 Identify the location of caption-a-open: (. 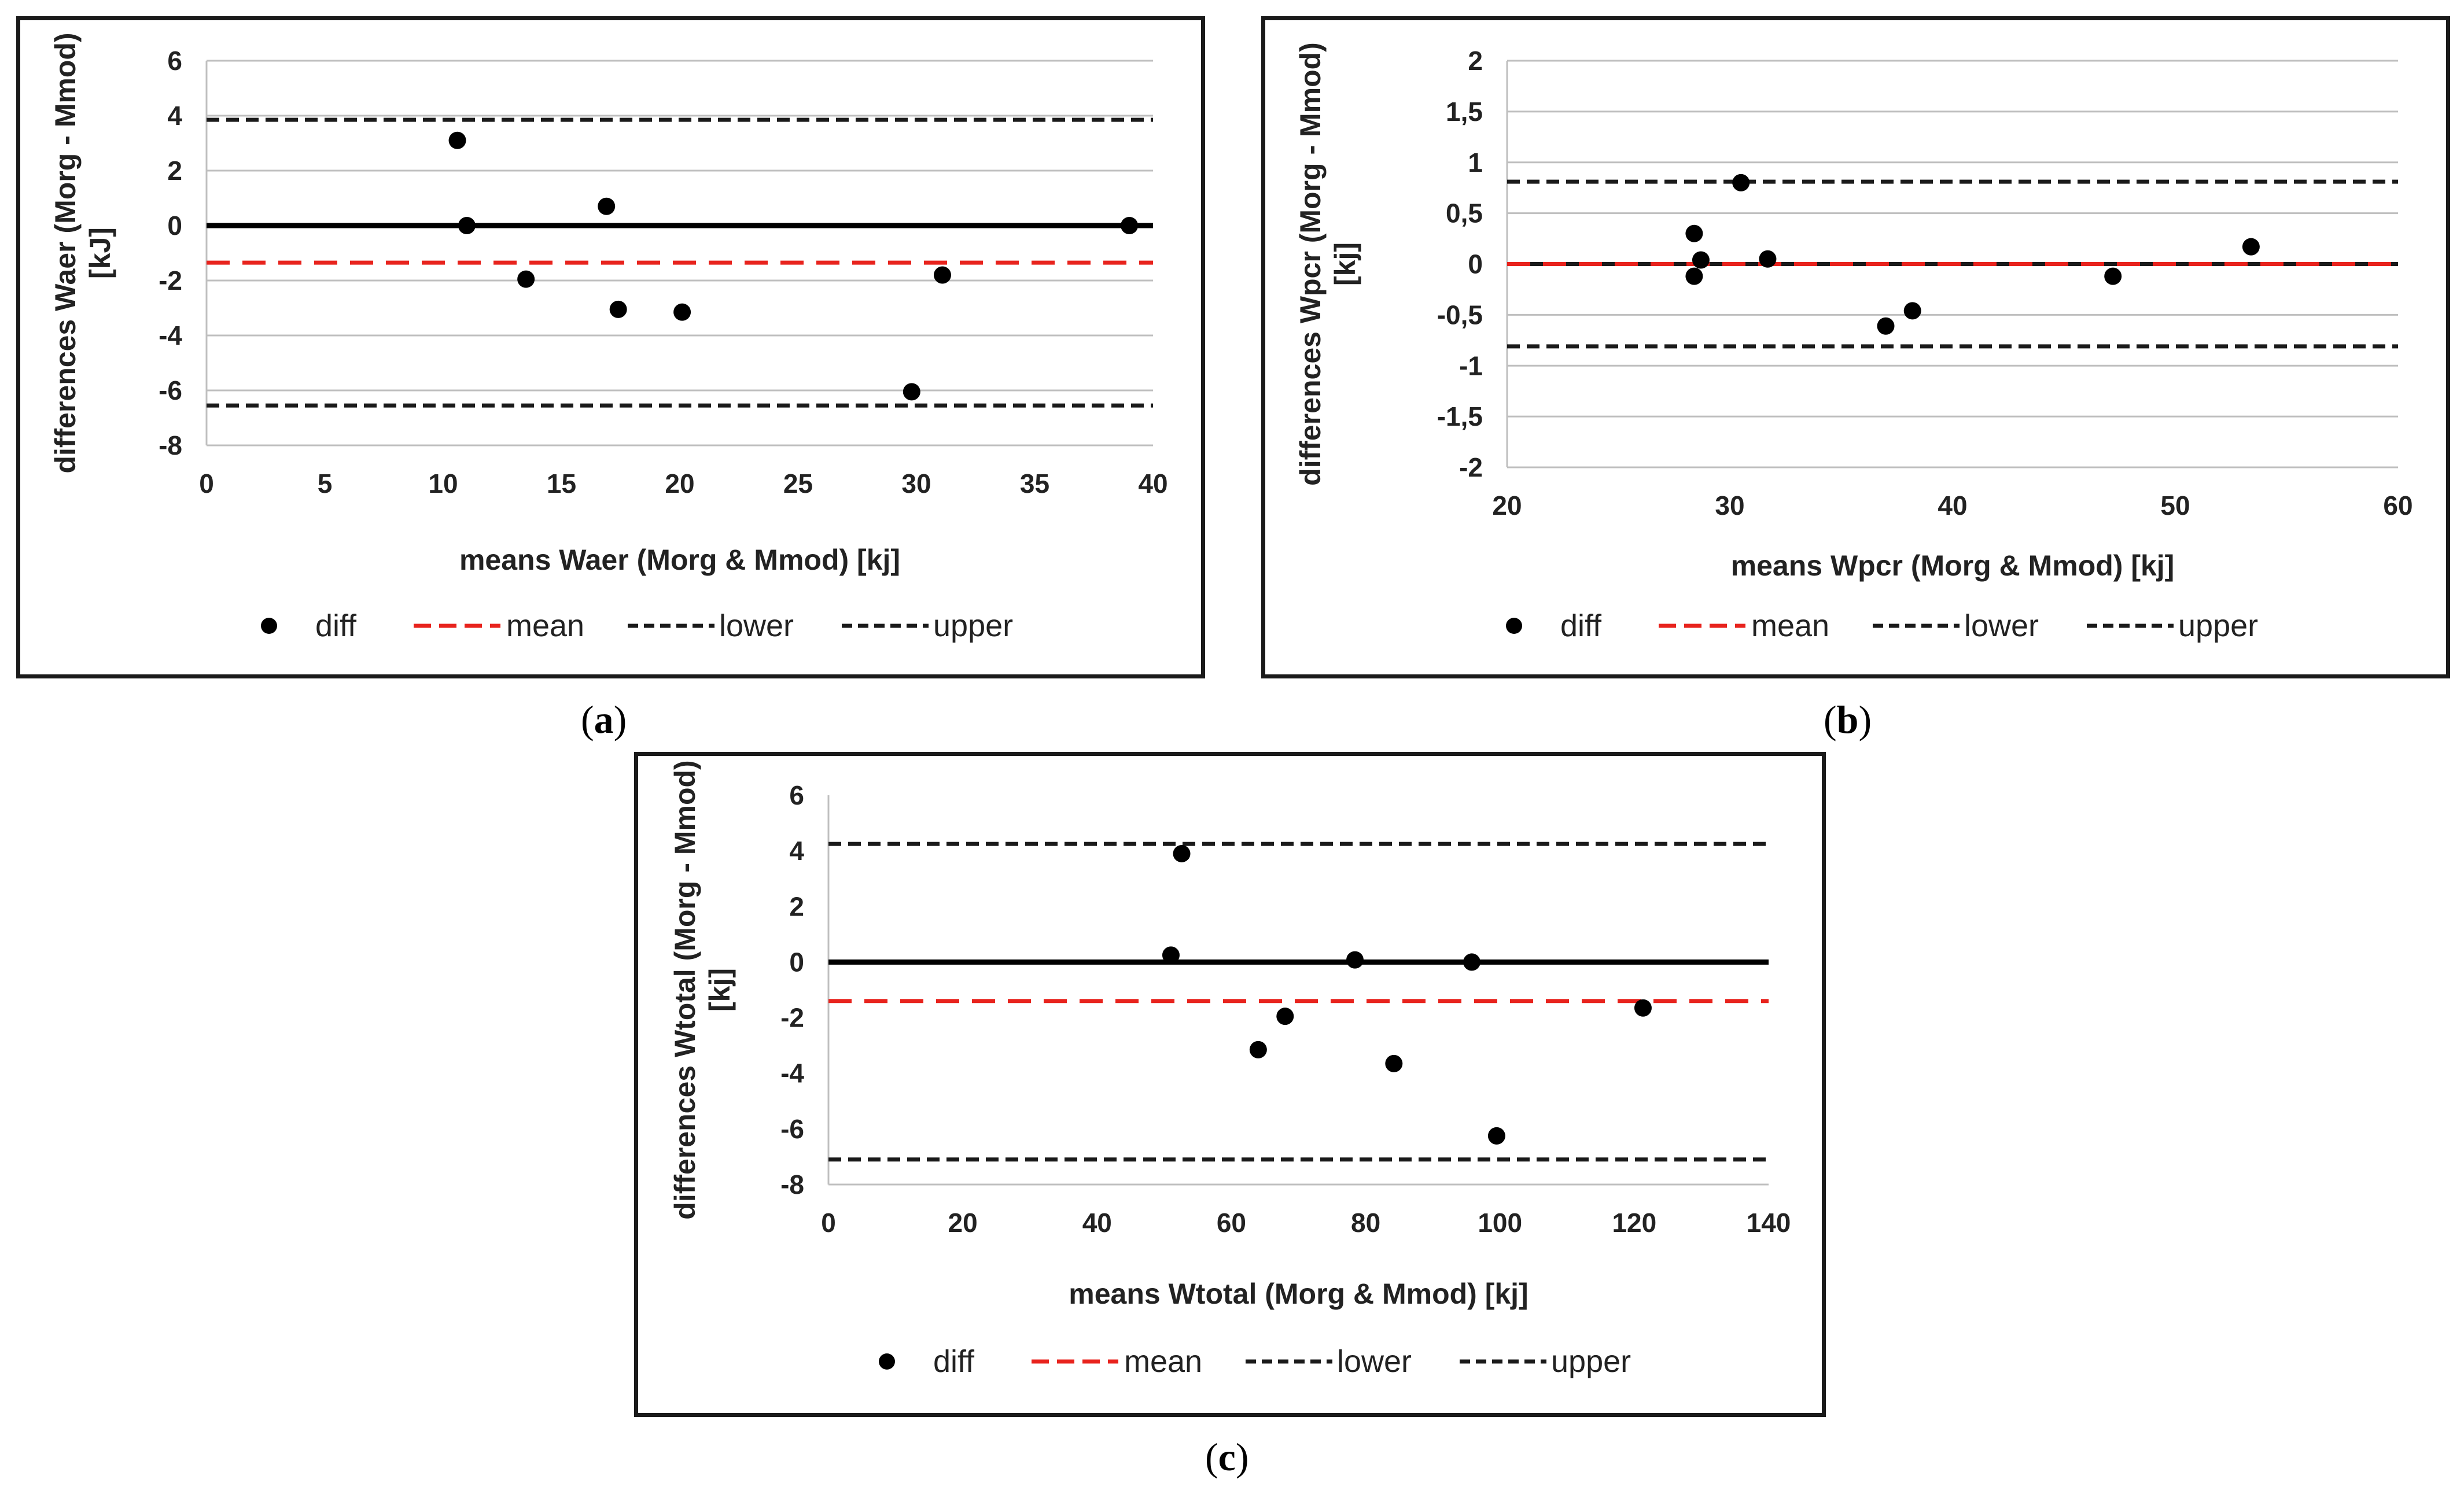
(587, 719).